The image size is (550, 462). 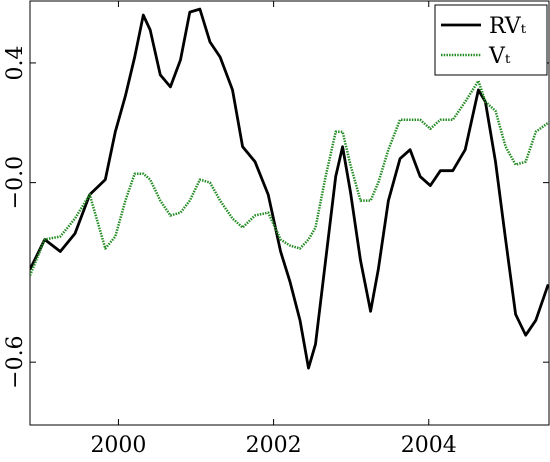 What do you see at coordinates (499, 56) in the screenshot?
I see `legend-label: Vₜ` at bounding box center [499, 56].